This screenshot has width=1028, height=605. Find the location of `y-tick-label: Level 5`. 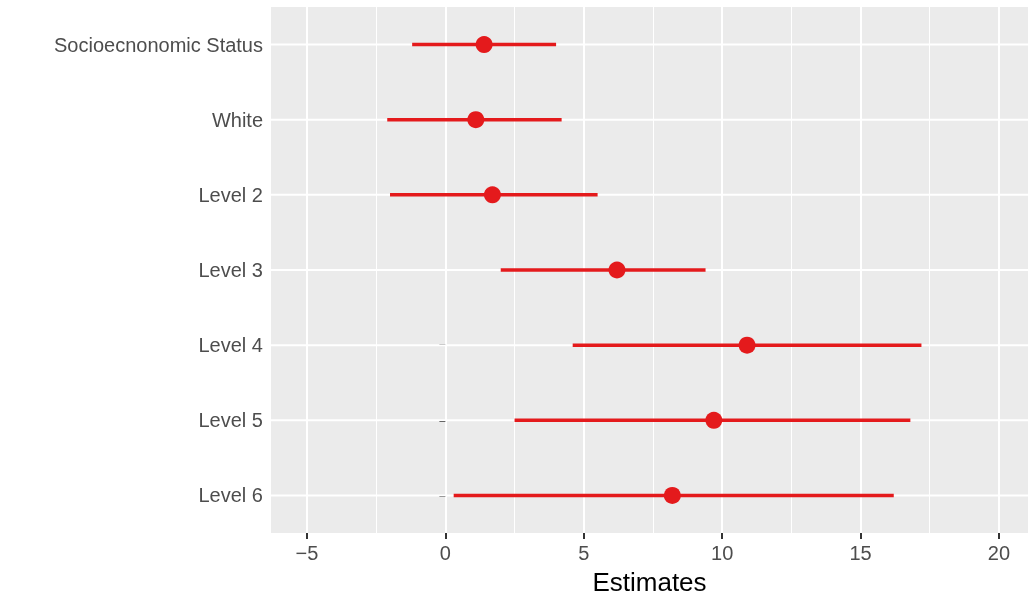

y-tick-label: Level 5 is located at coordinates (230, 420).